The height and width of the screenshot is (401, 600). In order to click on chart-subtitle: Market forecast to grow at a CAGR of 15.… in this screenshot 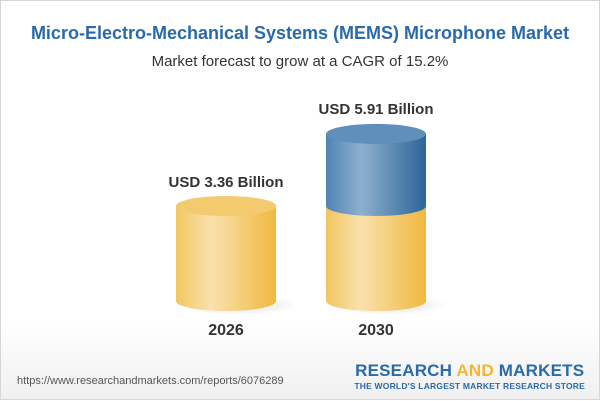, I will do `click(300, 61)`.